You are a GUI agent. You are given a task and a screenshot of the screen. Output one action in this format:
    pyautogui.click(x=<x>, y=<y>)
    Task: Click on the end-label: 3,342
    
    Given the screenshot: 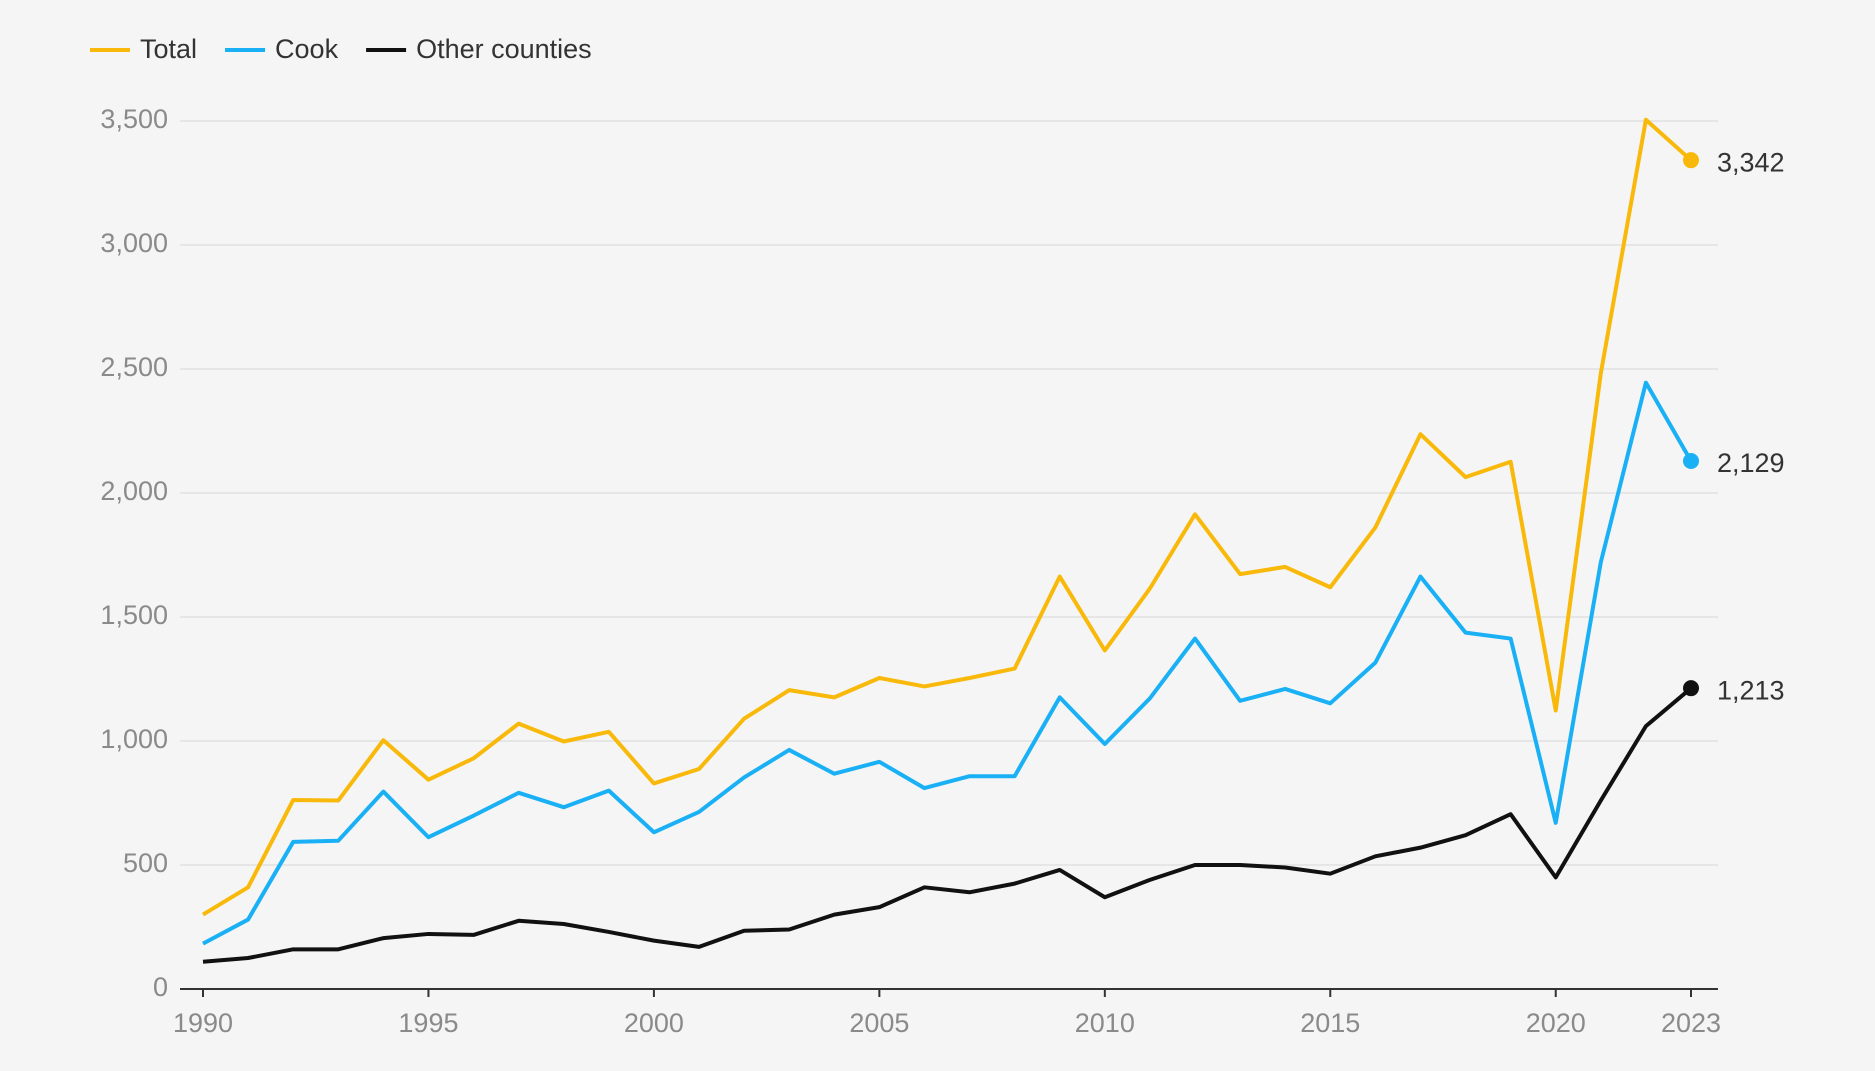 What is the action you would take?
    pyautogui.click(x=1751, y=162)
    